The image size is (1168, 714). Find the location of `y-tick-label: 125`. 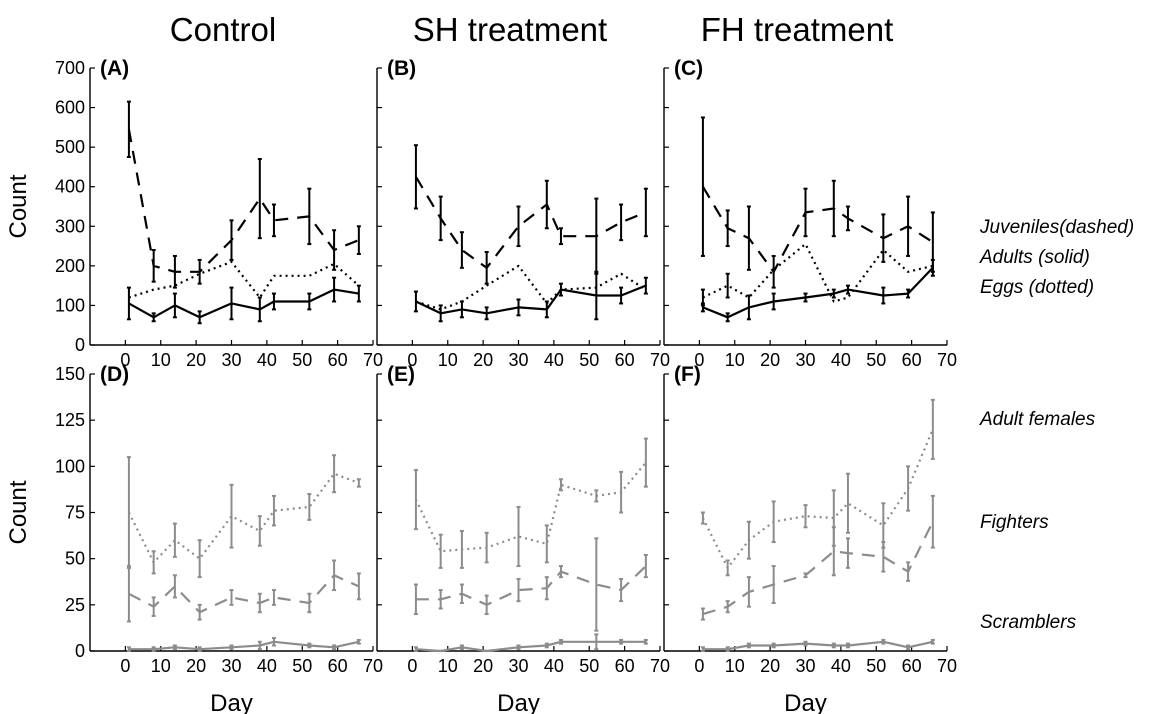

y-tick-label: 125 is located at coordinates (70, 420).